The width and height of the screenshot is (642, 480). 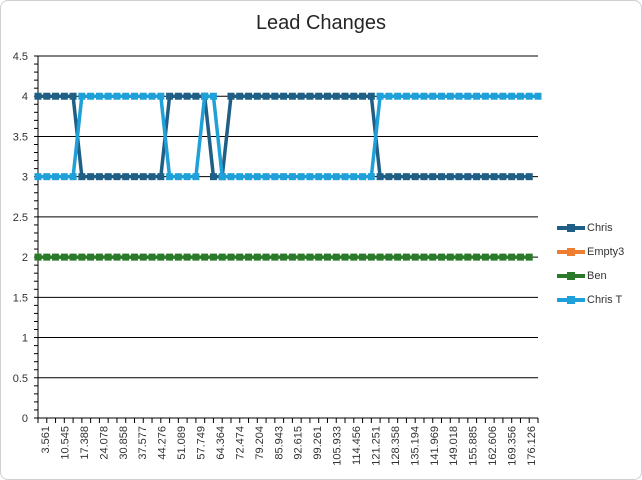 I want to click on x-tick-label: 57.749, so click(x=202, y=443).